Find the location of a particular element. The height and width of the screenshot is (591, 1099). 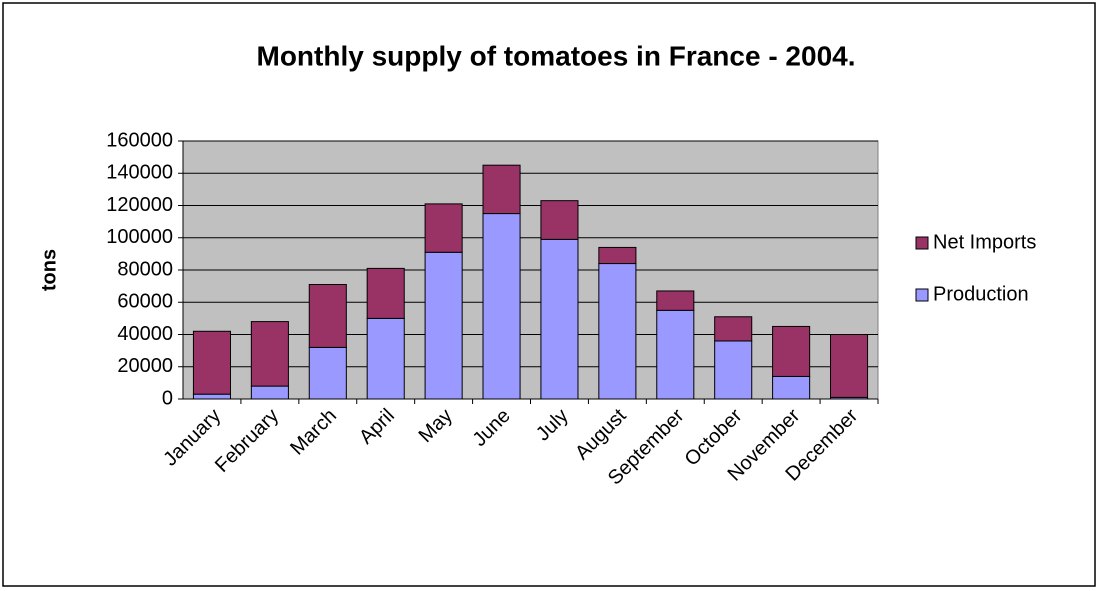

y-tick-label: 60000 is located at coordinates (145, 302).